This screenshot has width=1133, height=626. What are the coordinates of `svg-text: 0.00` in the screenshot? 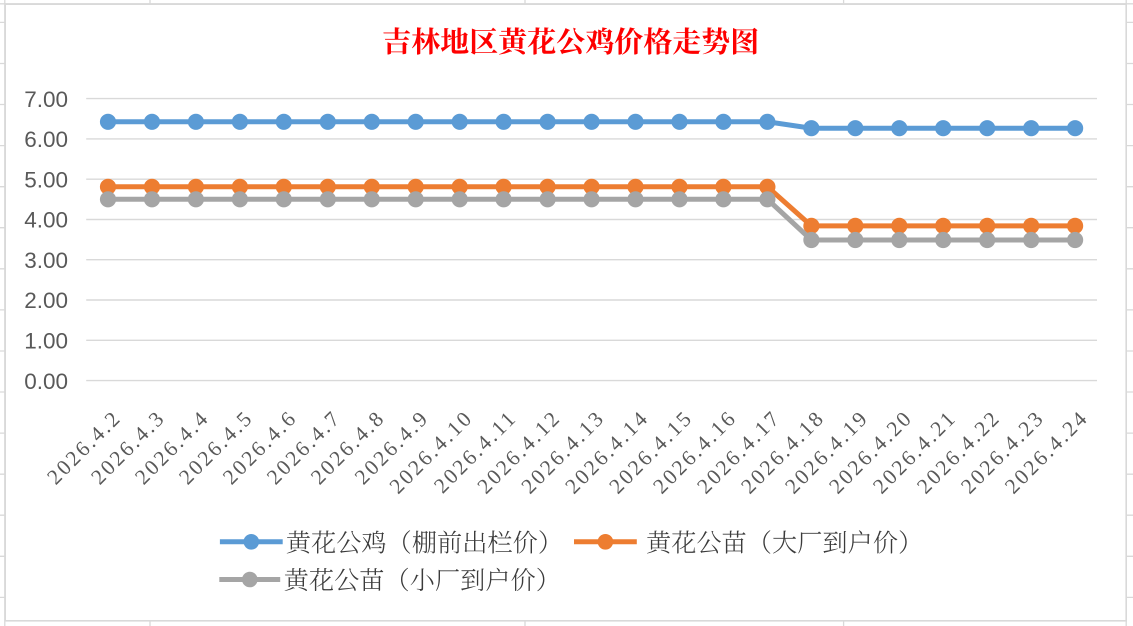 It's located at (46, 381).